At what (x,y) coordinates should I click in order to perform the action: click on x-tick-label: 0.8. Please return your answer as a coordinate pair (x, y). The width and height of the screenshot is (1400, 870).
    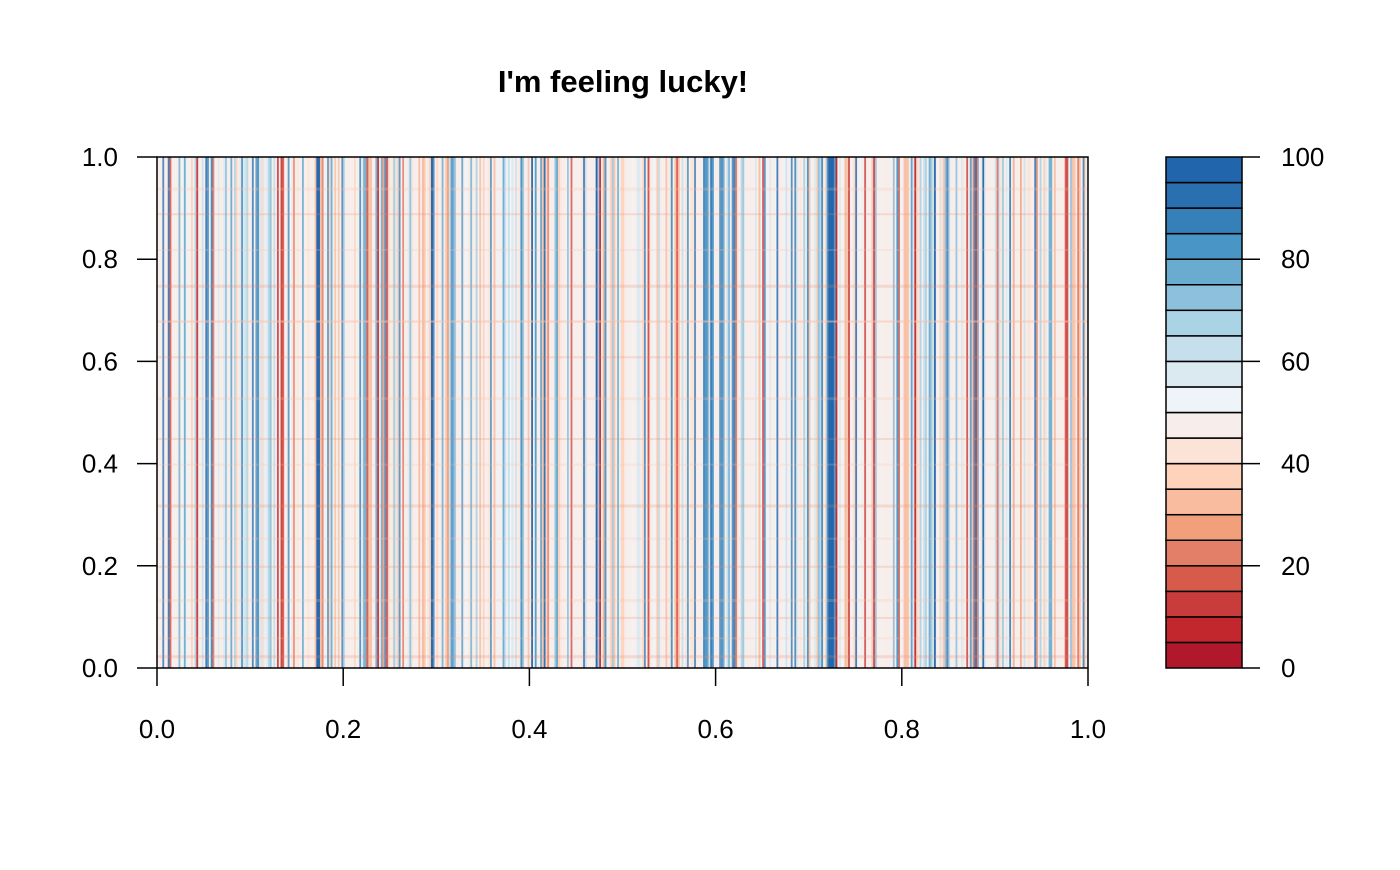
    Looking at the image, I should click on (902, 729).